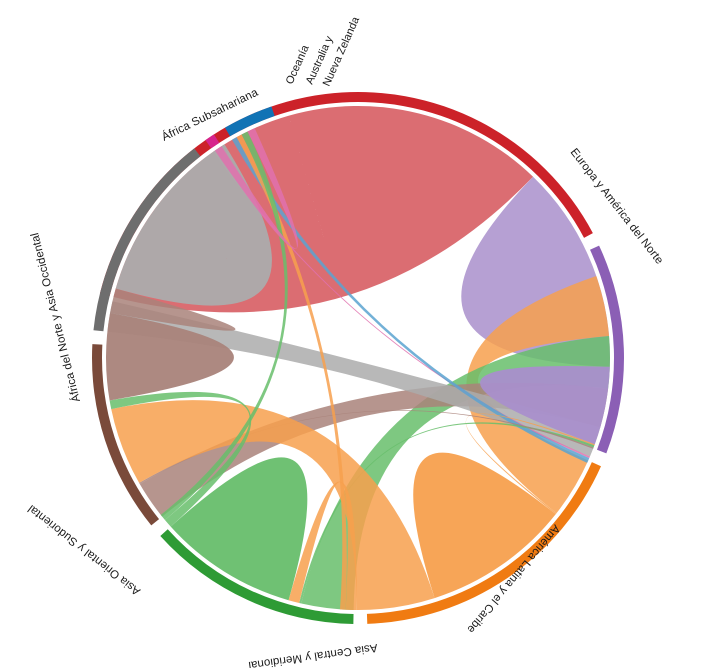  I want to click on group-label-asia-oriental-y-sudoriental: Asia Oriental y Sudoriental, so click(84, 549).